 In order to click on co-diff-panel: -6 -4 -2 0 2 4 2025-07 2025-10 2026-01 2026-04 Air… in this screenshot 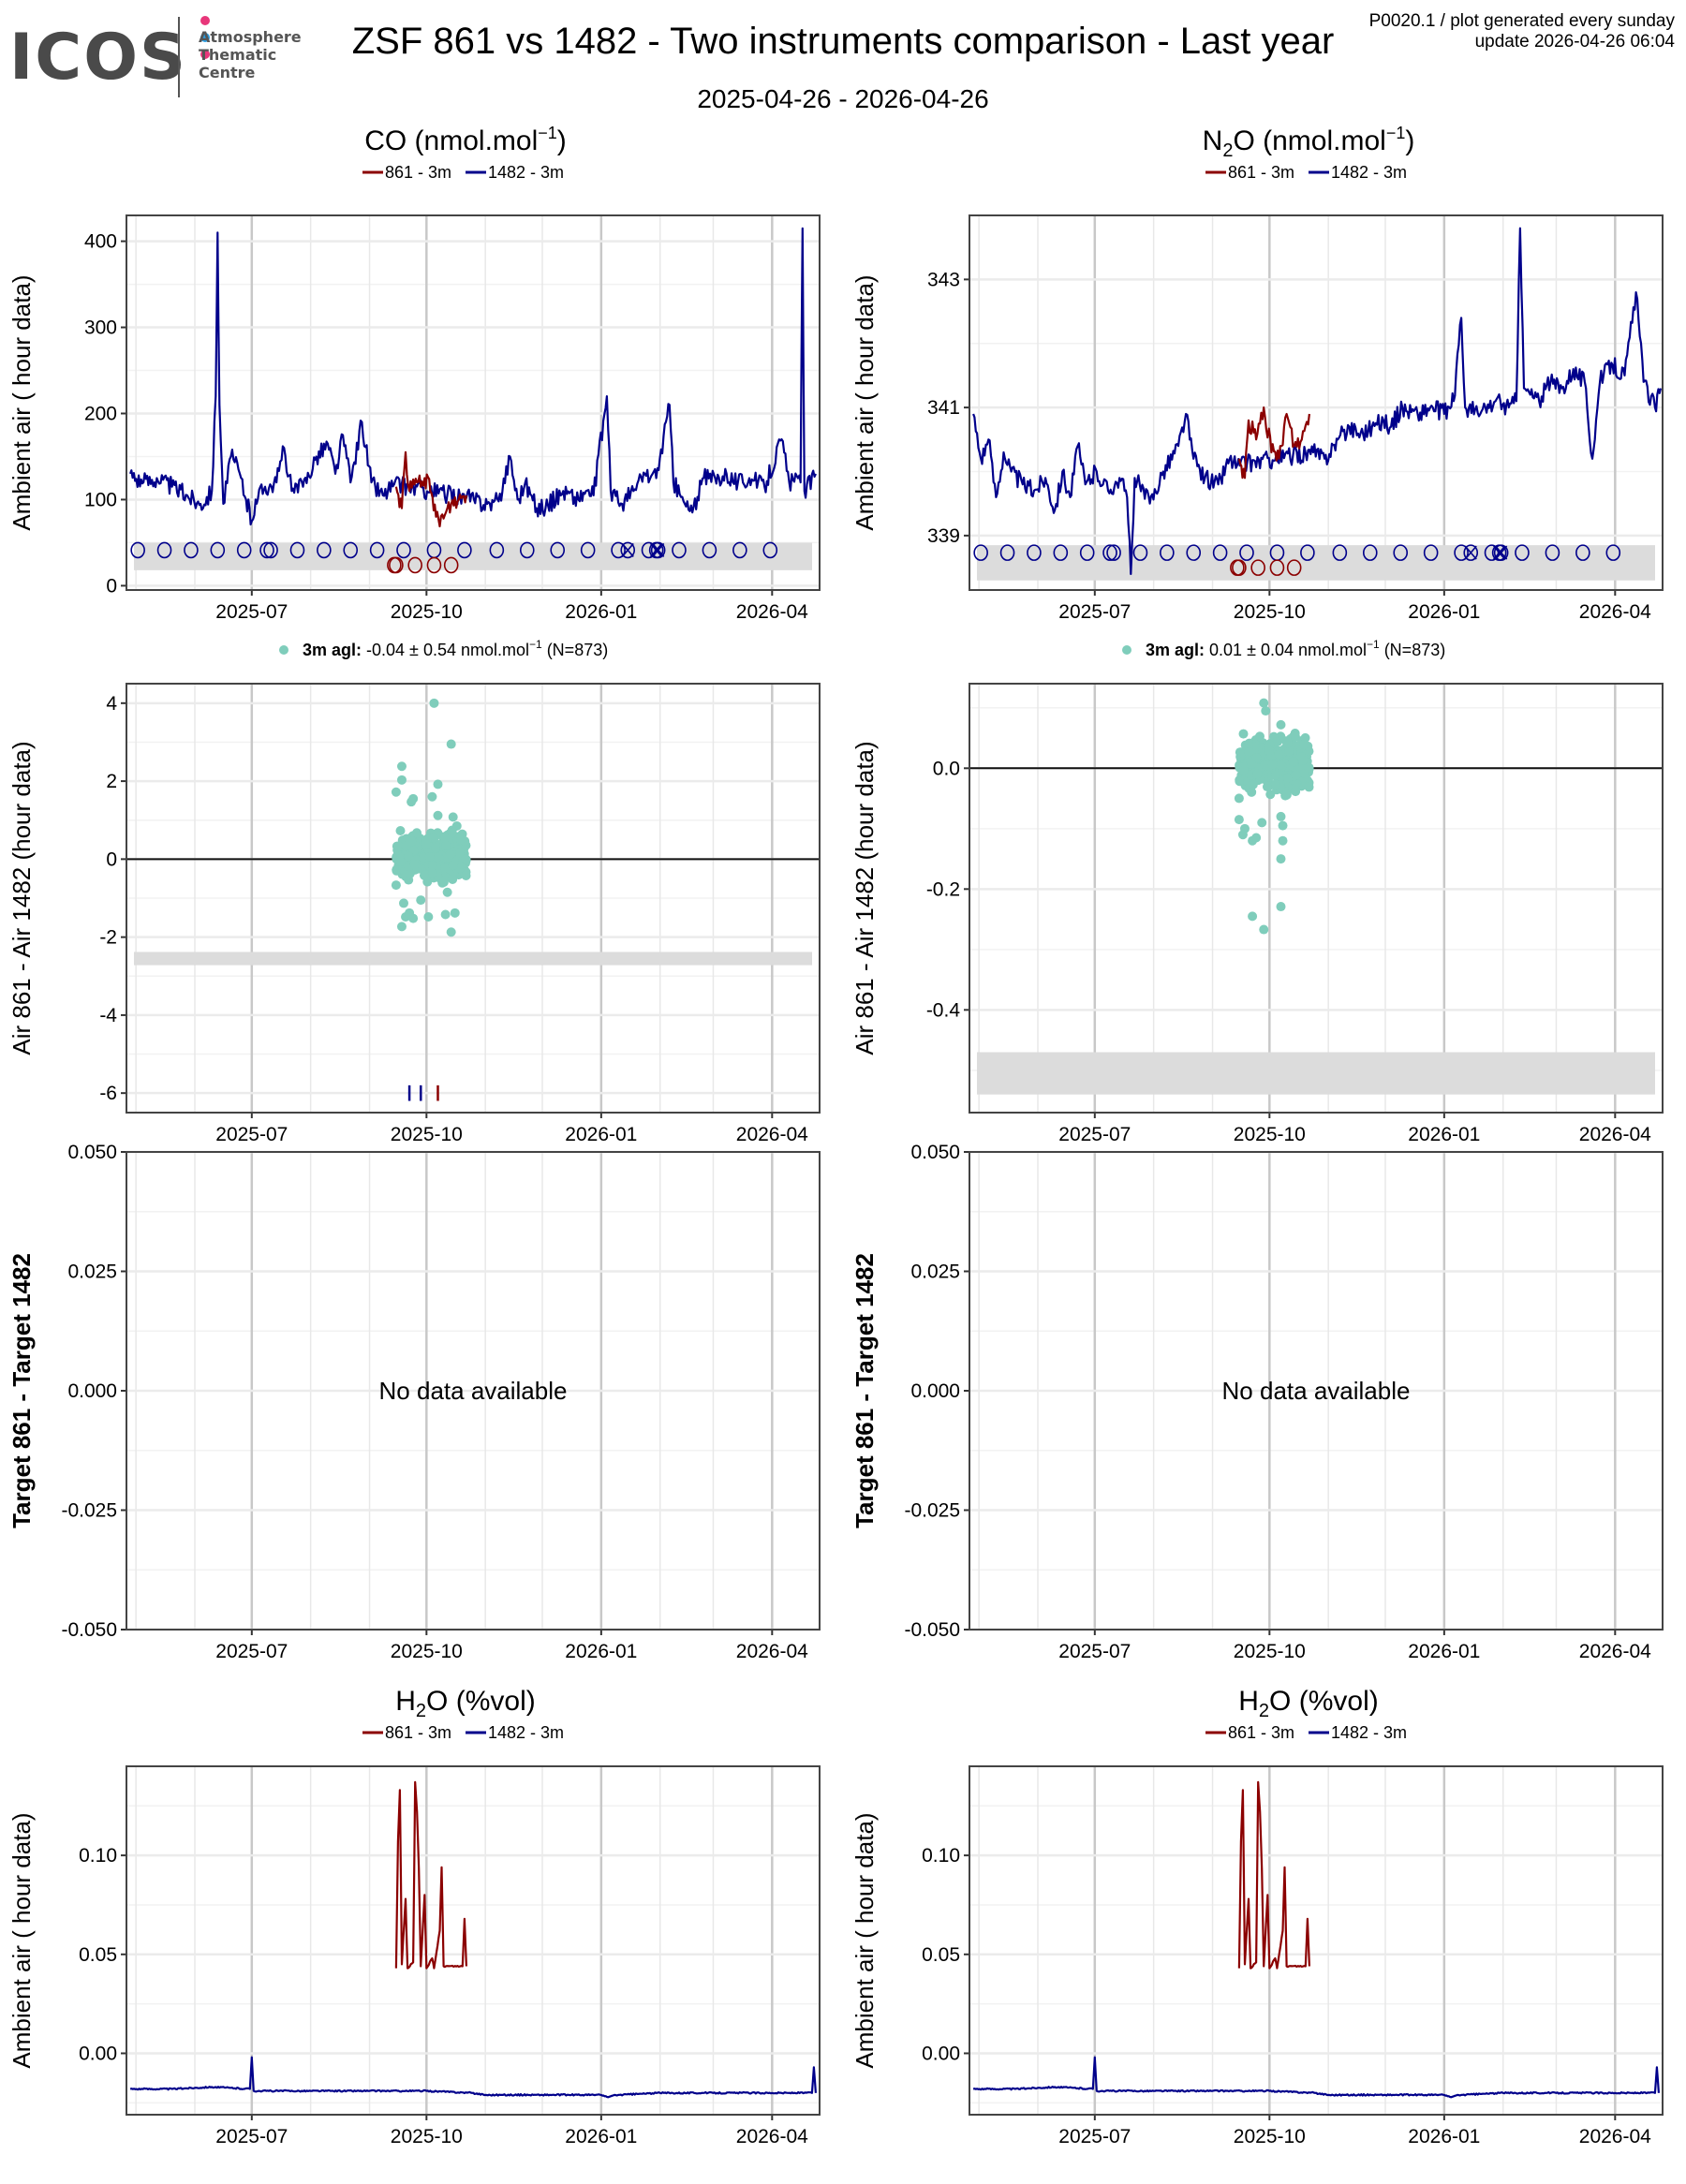, I will do `click(414, 891)`.